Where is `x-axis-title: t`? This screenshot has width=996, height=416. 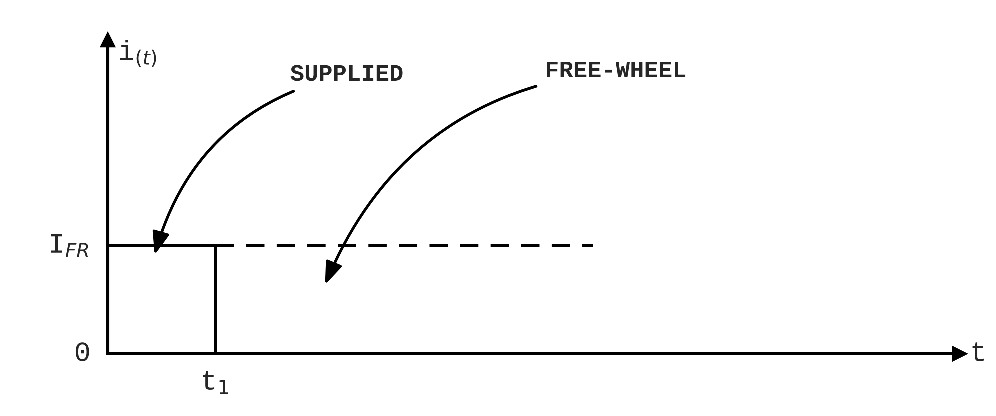
x-axis-title: t is located at coordinates (978, 352).